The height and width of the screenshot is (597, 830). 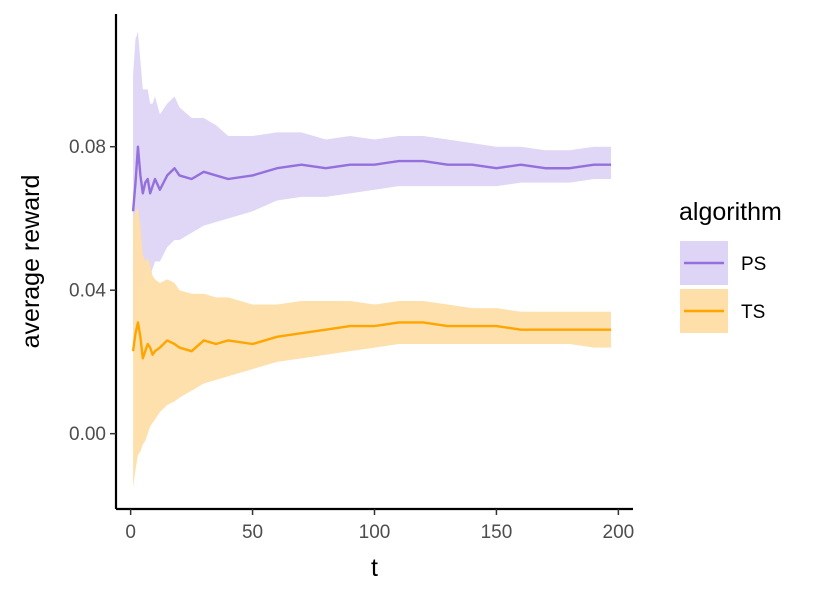 I want to click on legend-title: algorithm, so click(x=730, y=212).